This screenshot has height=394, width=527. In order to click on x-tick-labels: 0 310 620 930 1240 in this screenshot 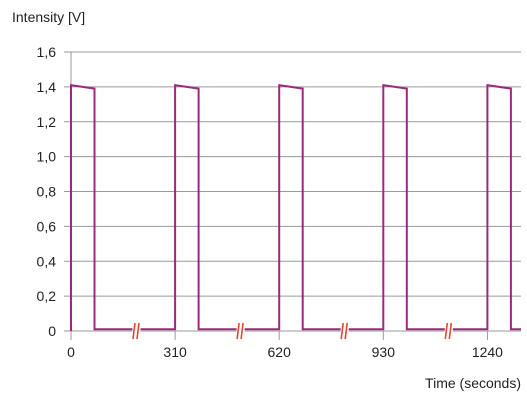, I will do `click(285, 345)`.